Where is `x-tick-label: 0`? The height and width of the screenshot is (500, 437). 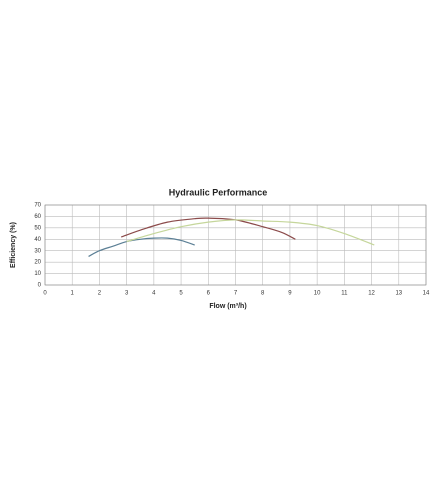 x-tick-label: 0 is located at coordinates (45, 294).